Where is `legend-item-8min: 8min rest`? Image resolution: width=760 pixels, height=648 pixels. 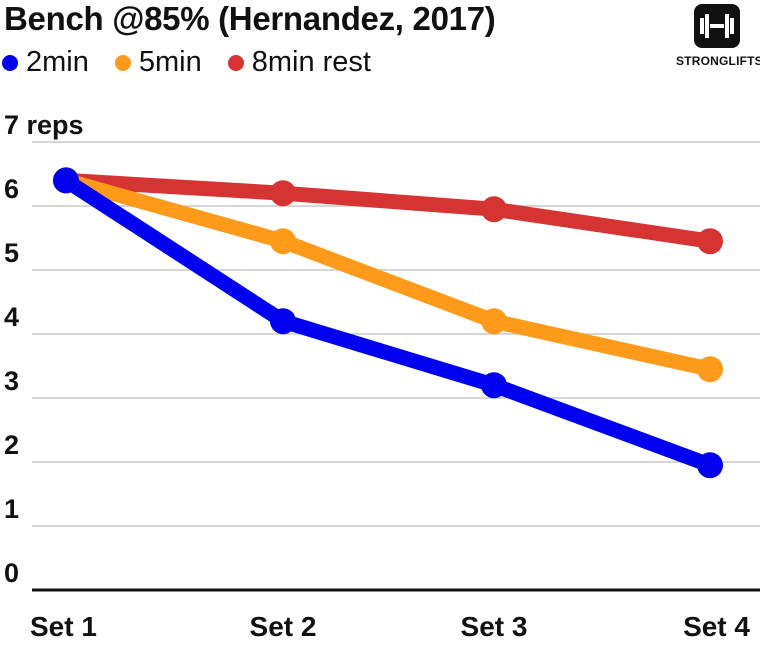
legend-item-8min: 8min rest is located at coordinates (299, 62).